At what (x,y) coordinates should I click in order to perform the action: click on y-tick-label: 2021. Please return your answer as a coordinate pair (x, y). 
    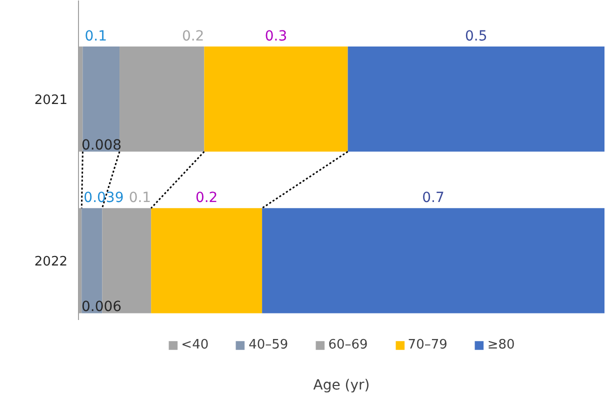
    Looking at the image, I should click on (51, 100).